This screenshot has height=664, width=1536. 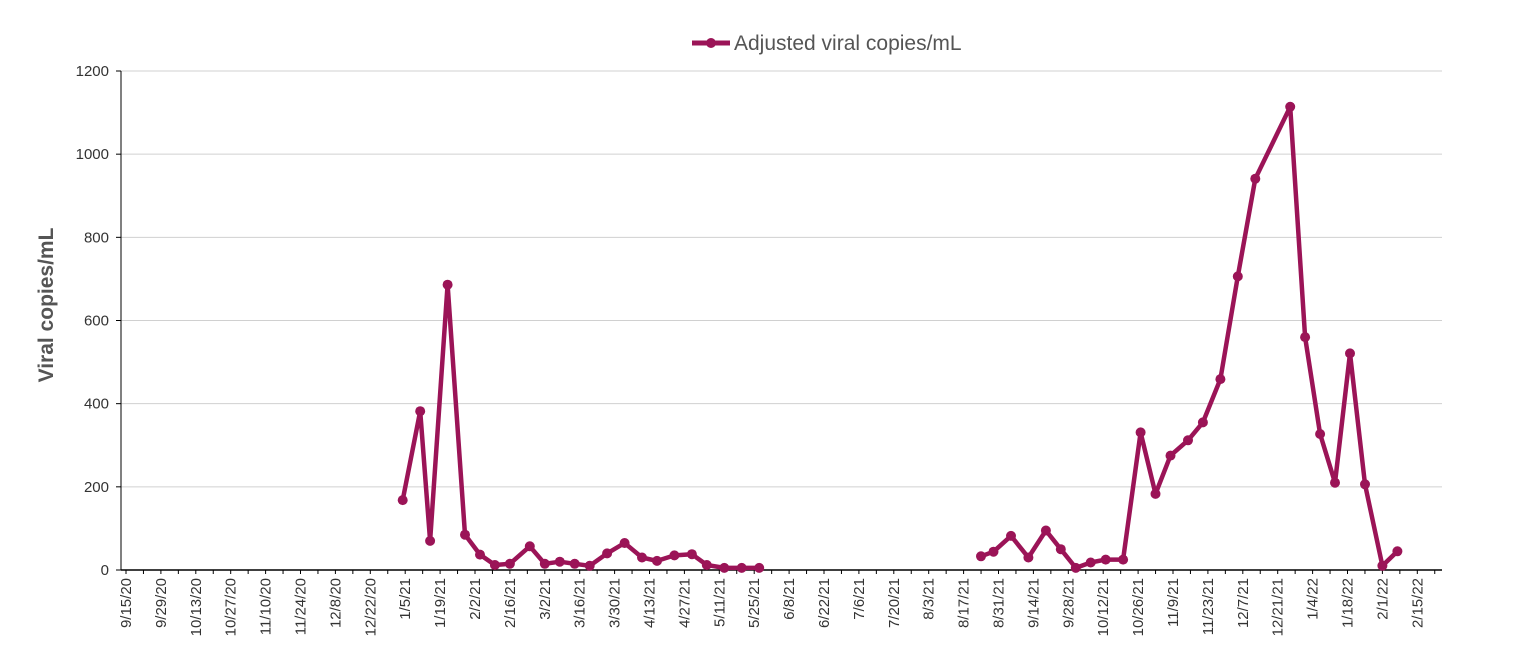 I want to click on x-tick-label: 9/15/20, so click(x=126, y=603).